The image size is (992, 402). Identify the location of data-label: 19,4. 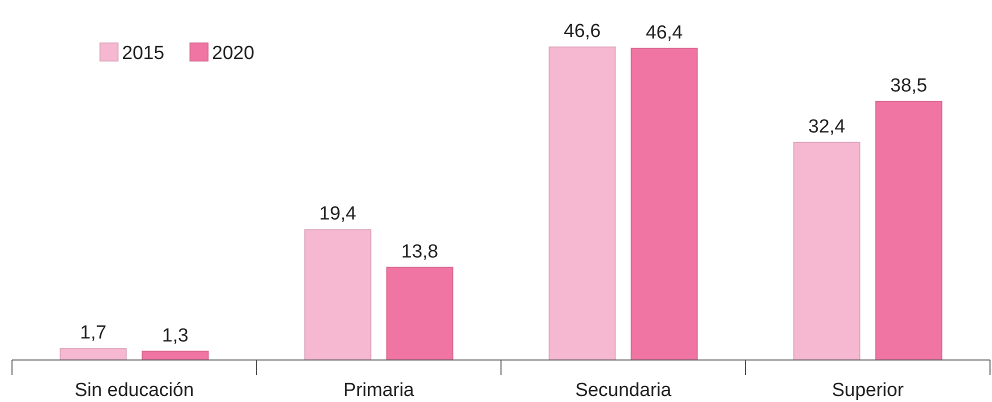
(338, 214).